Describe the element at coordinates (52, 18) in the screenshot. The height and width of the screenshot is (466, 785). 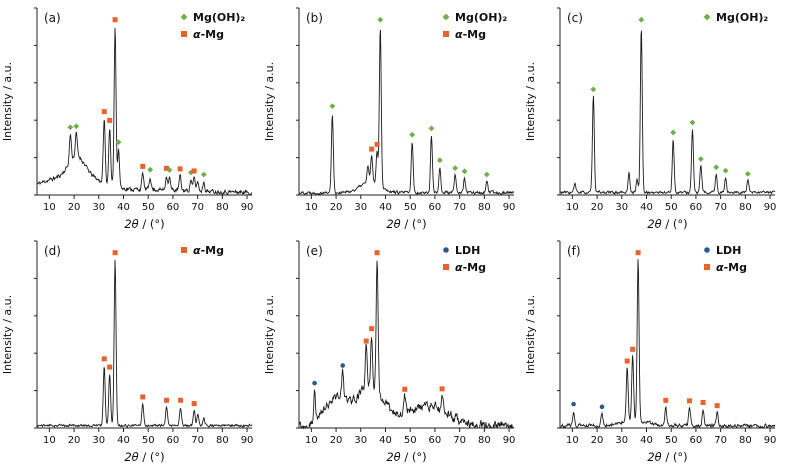
I see `panel-label: (a)` at that location.